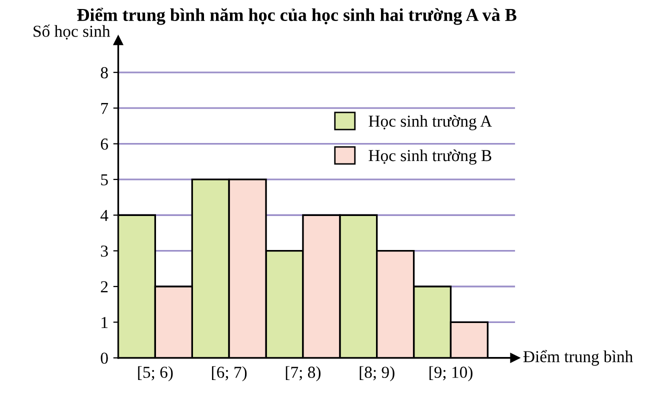 The width and height of the screenshot is (668, 403). What do you see at coordinates (104, 72) in the screenshot?
I see `y-tick-label: 8` at bounding box center [104, 72].